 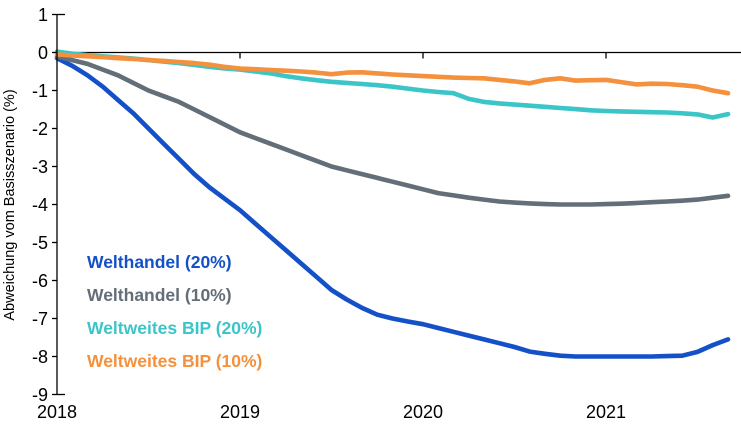 What do you see at coordinates (40, 129) in the screenshot?
I see `tick-label: -2` at bounding box center [40, 129].